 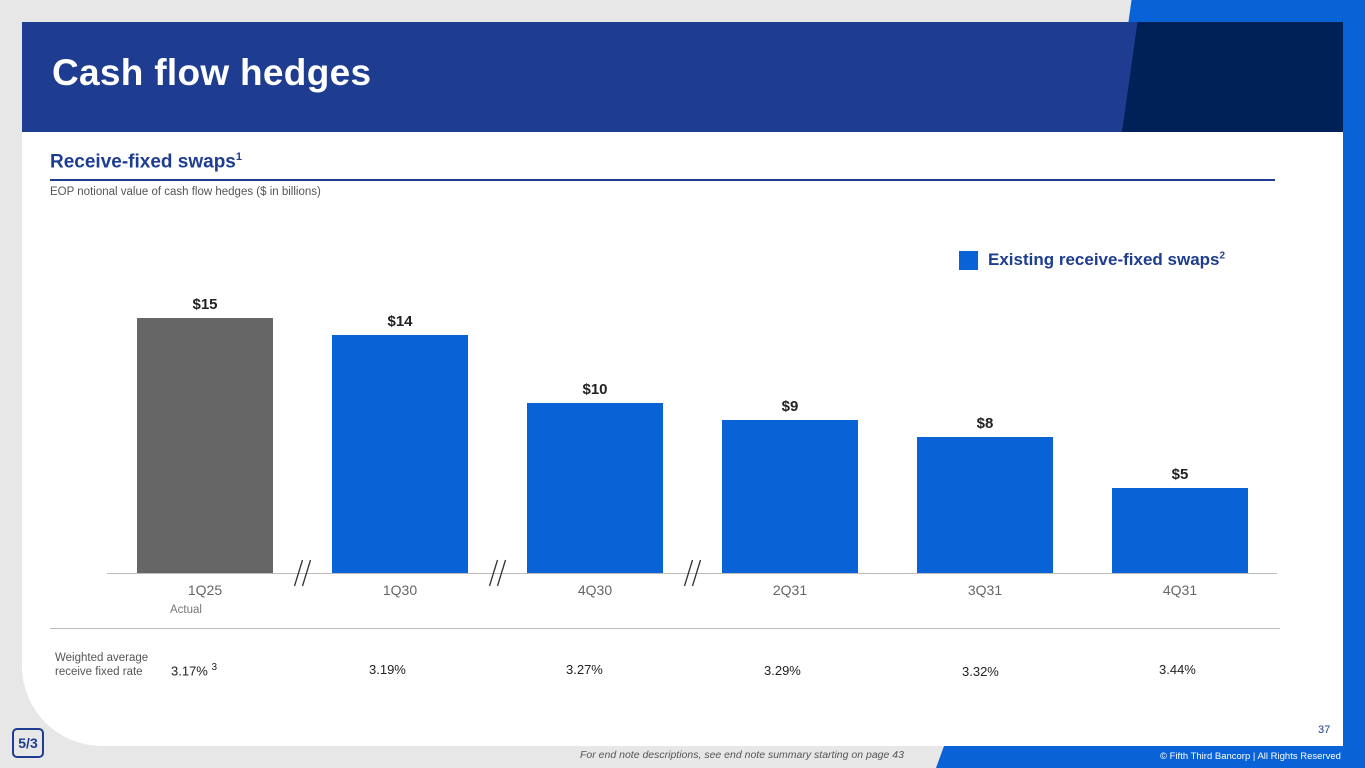 I want to click on bar-4q31, so click(x=1180, y=530).